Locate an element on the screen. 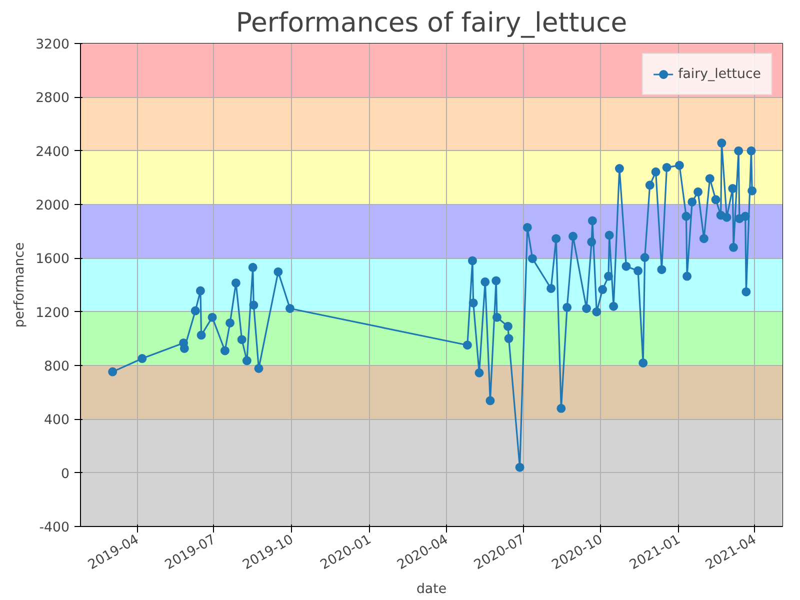 The image size is (800, 600). y-tick-label: 2400 is located at coordinates (53, 152).